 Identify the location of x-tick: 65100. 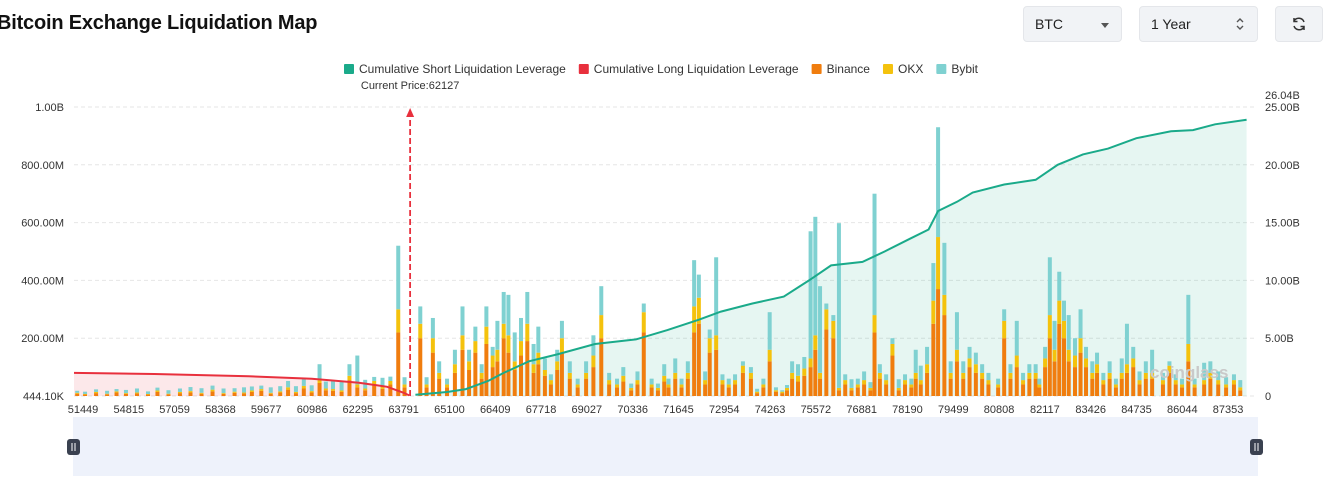
(449, 410).